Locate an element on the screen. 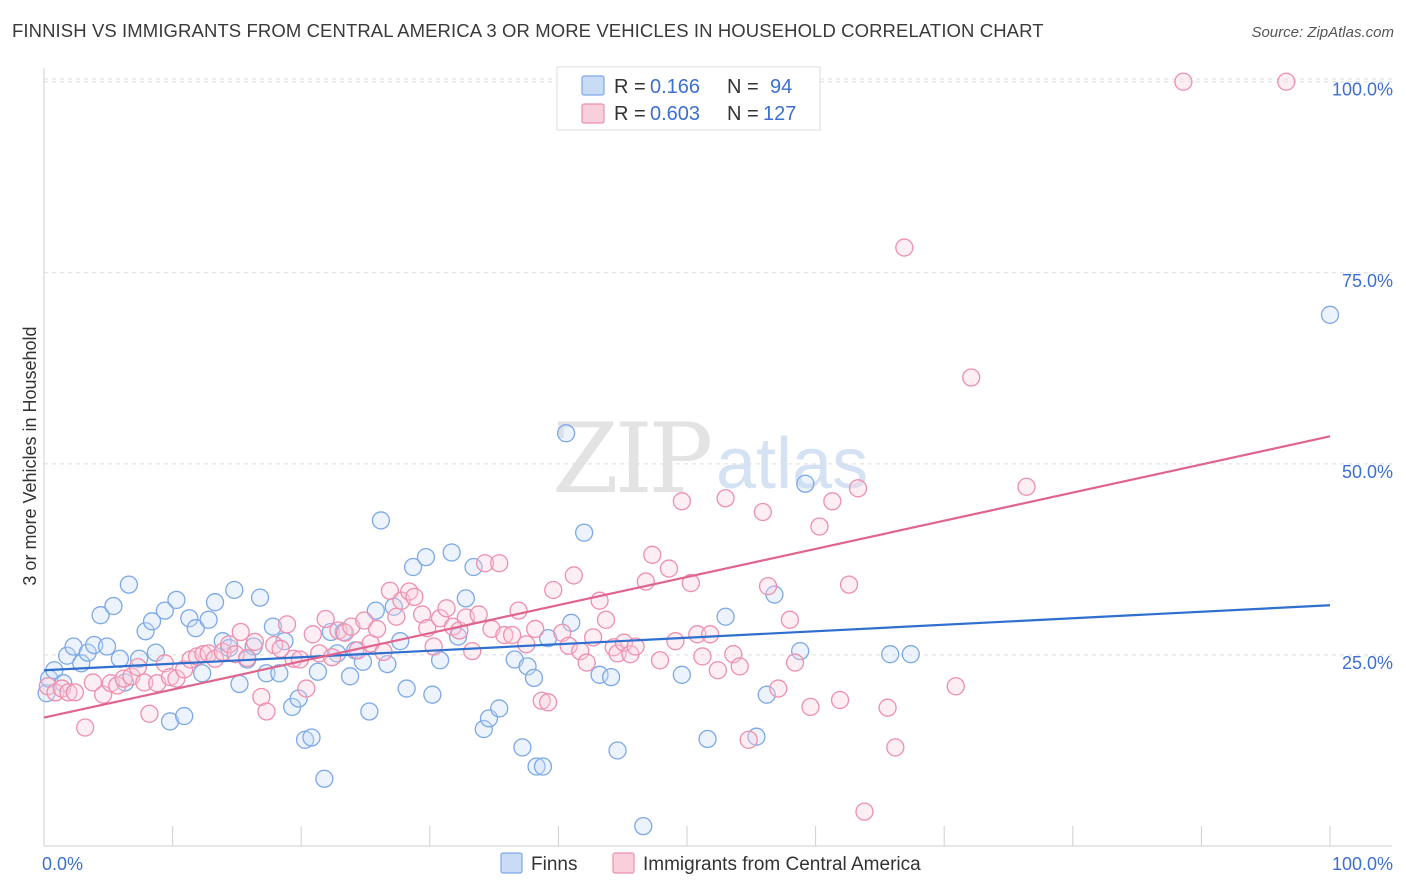  legend-r-value-central-america: 0.603 is located at coordinates (675, 114).